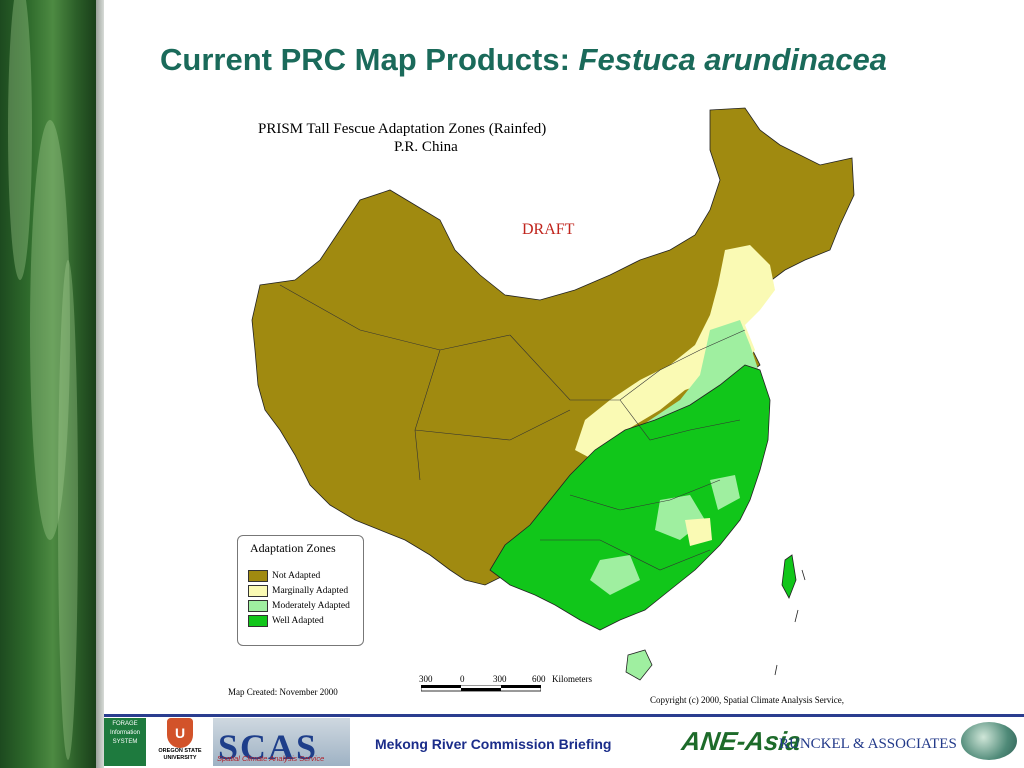  What do you see at coordinates (125, 742) in the screenshot?
I see `forage-information-system-logo: FORAGE Information SYSTEM` at bounding box center [125, 742].